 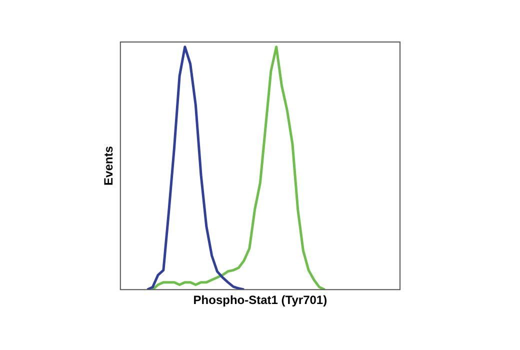 I want to click on x-axis-title: Phospho-Stat1 (Tyr701), so click(x=260, y=300).